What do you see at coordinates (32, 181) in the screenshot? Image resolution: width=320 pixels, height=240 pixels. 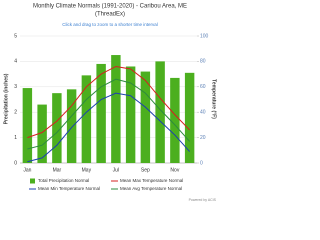 I see `legend-swatch` at bounding box center [32, 181].